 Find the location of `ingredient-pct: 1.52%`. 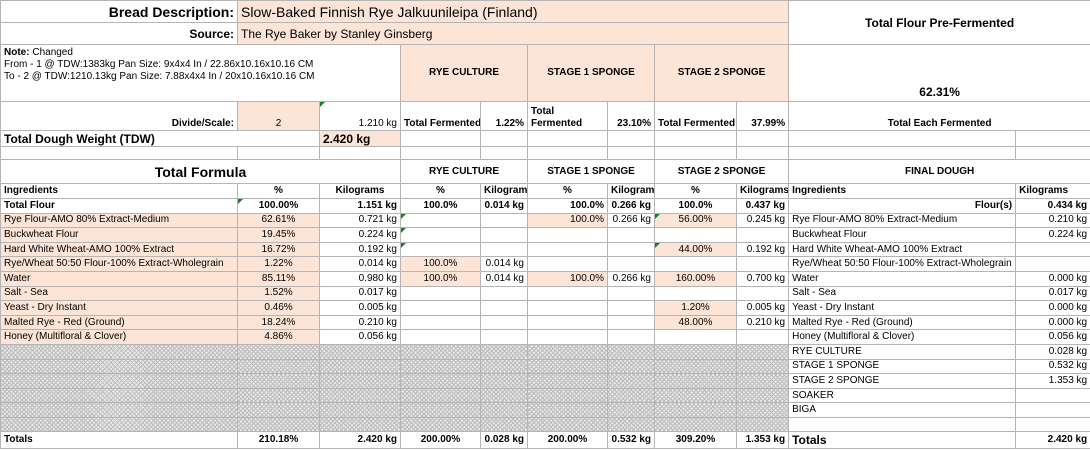

ingredient-pct: 1.52% is located at coordinates (278, 293).